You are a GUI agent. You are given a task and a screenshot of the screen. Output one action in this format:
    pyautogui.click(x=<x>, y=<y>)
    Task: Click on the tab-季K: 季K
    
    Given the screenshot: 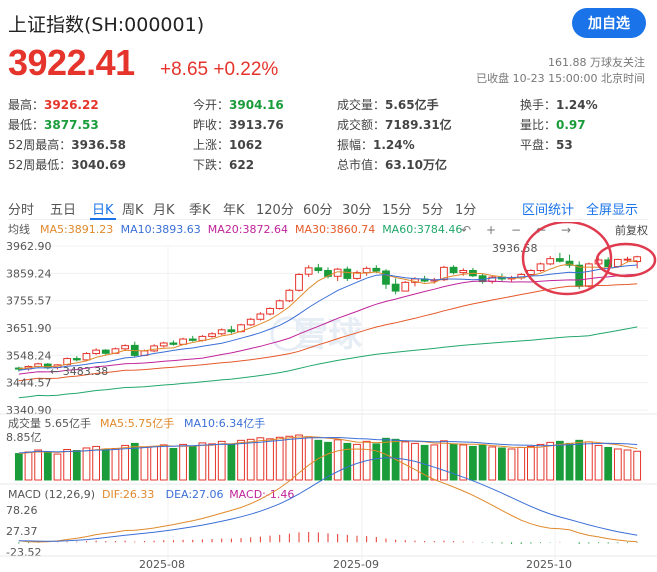 What is the action you would take?
    pyautogui.click(x=200, y=210)
    